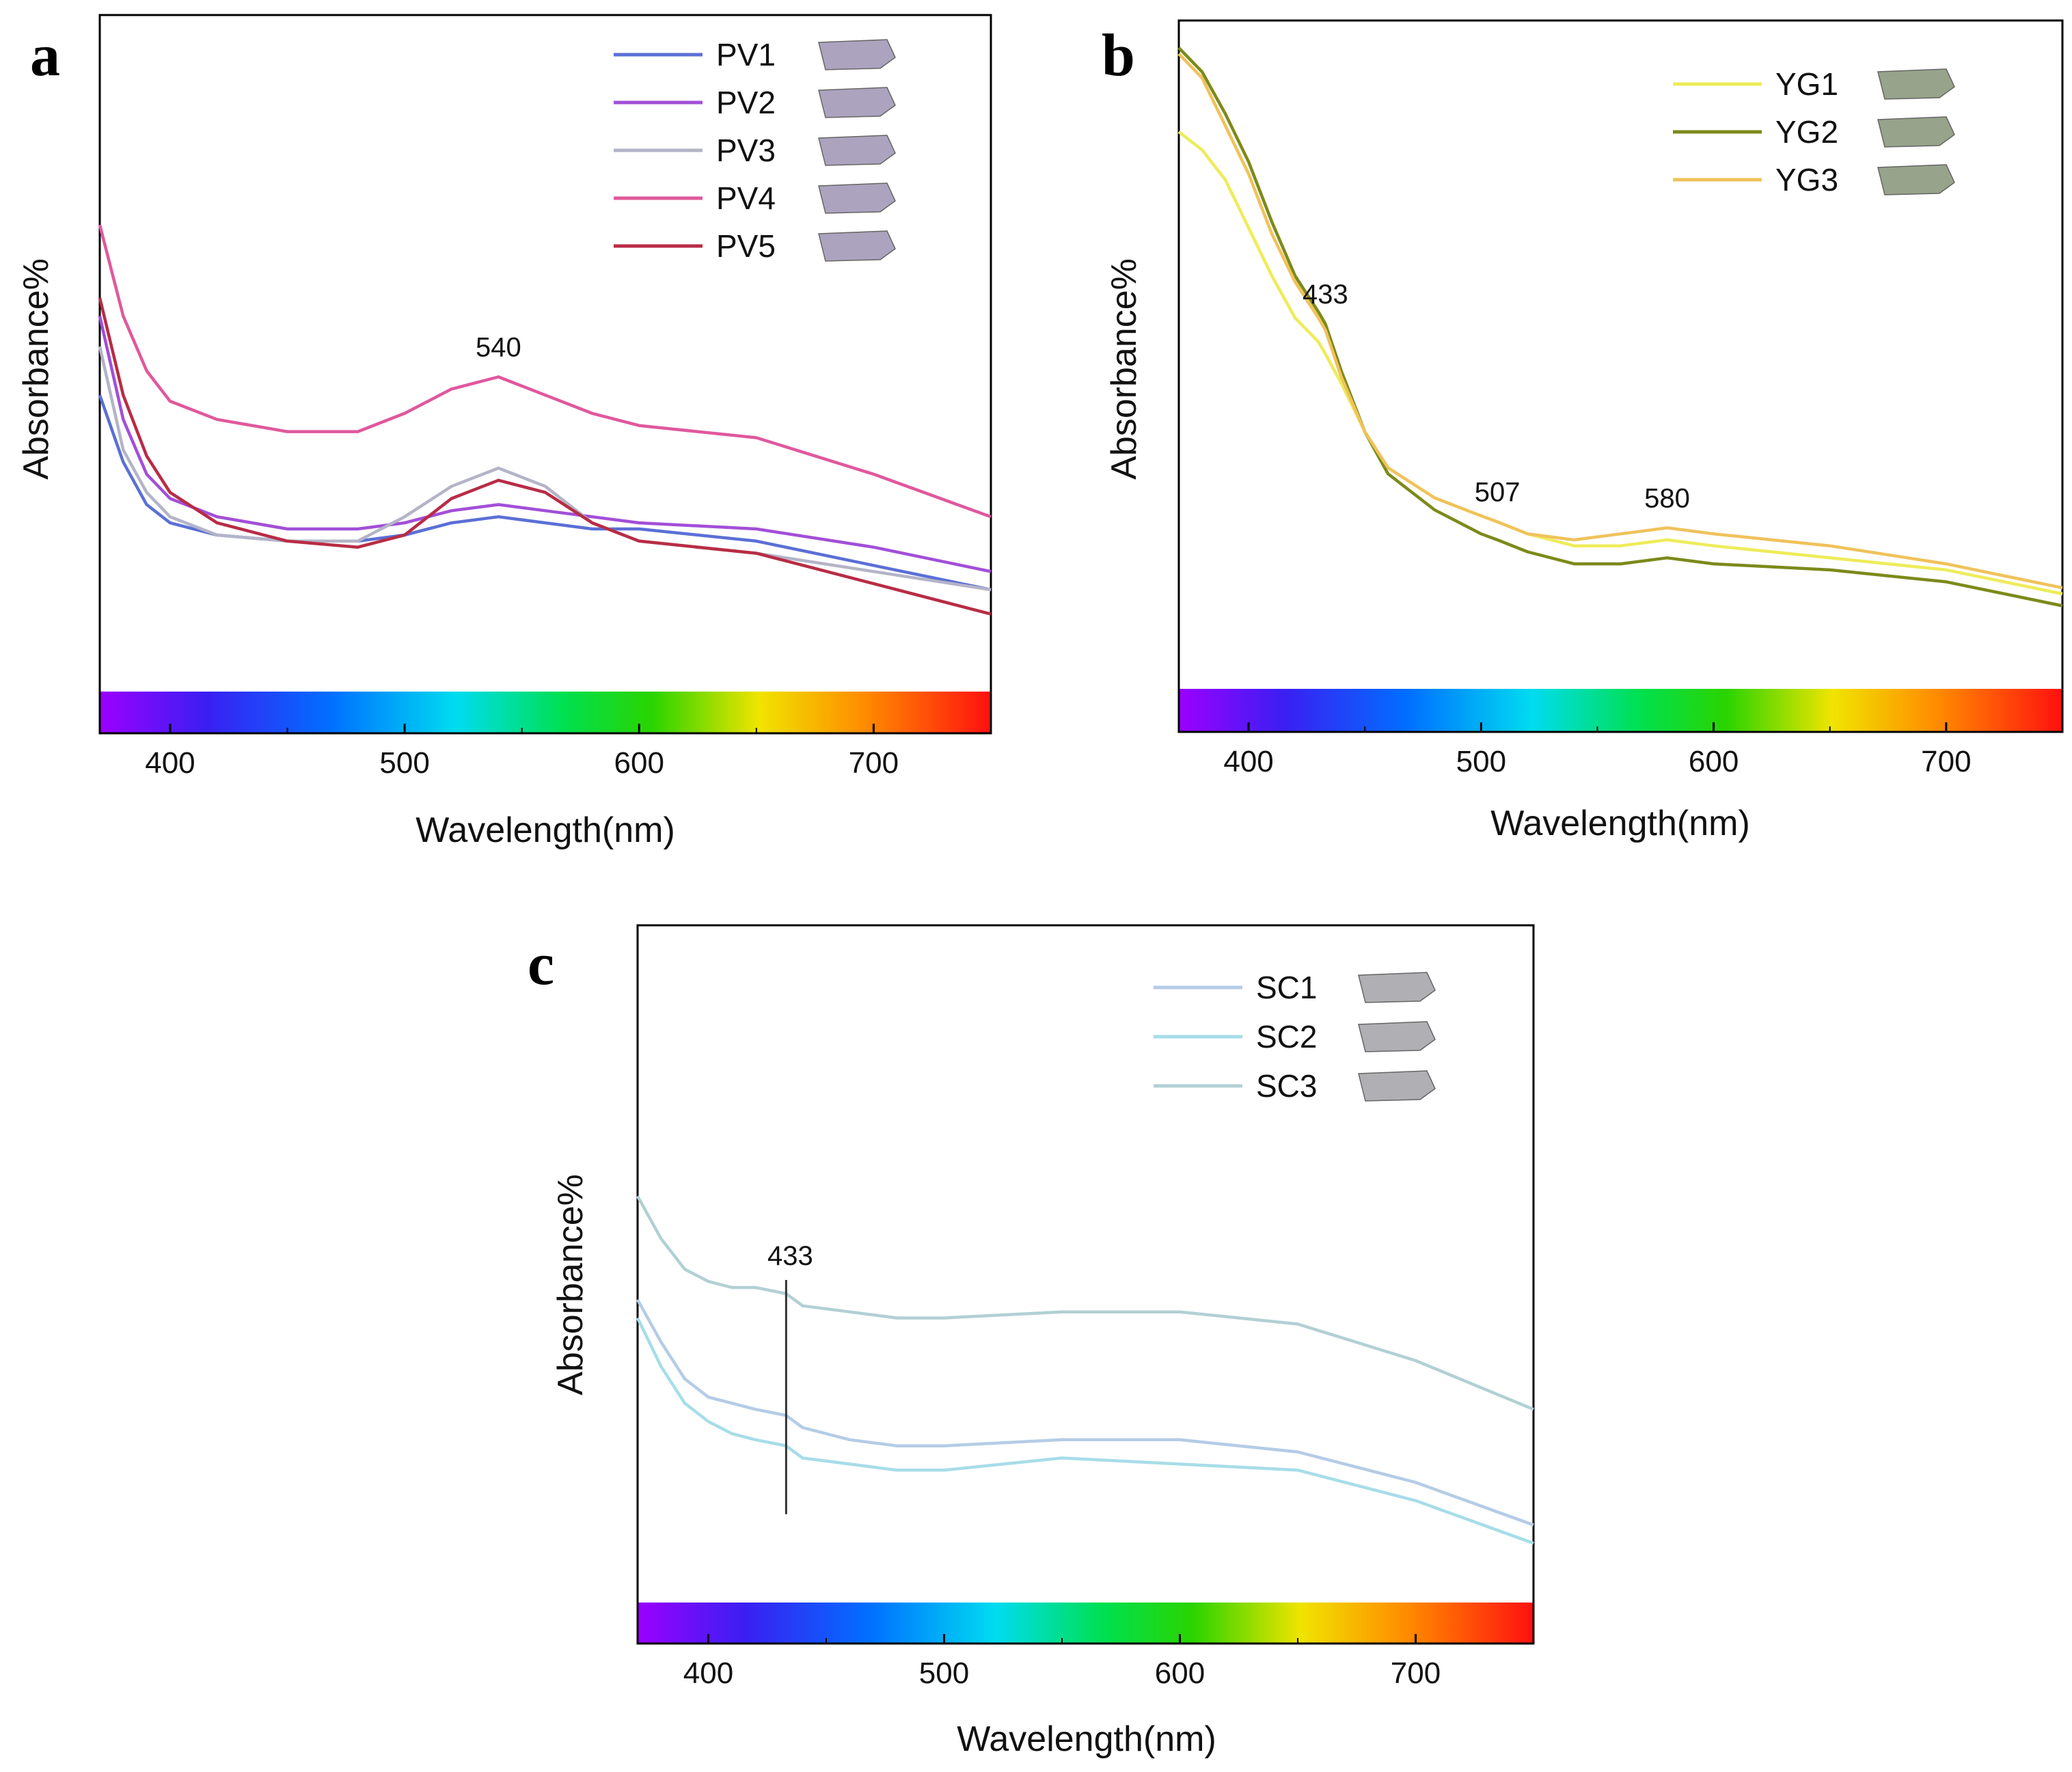 The height and width of the screenshot is (1772, 2072). What do you see at coordinates (541, 965) in the screenshot?
I see `panel-letter: c` at bounding box center [541, 965].